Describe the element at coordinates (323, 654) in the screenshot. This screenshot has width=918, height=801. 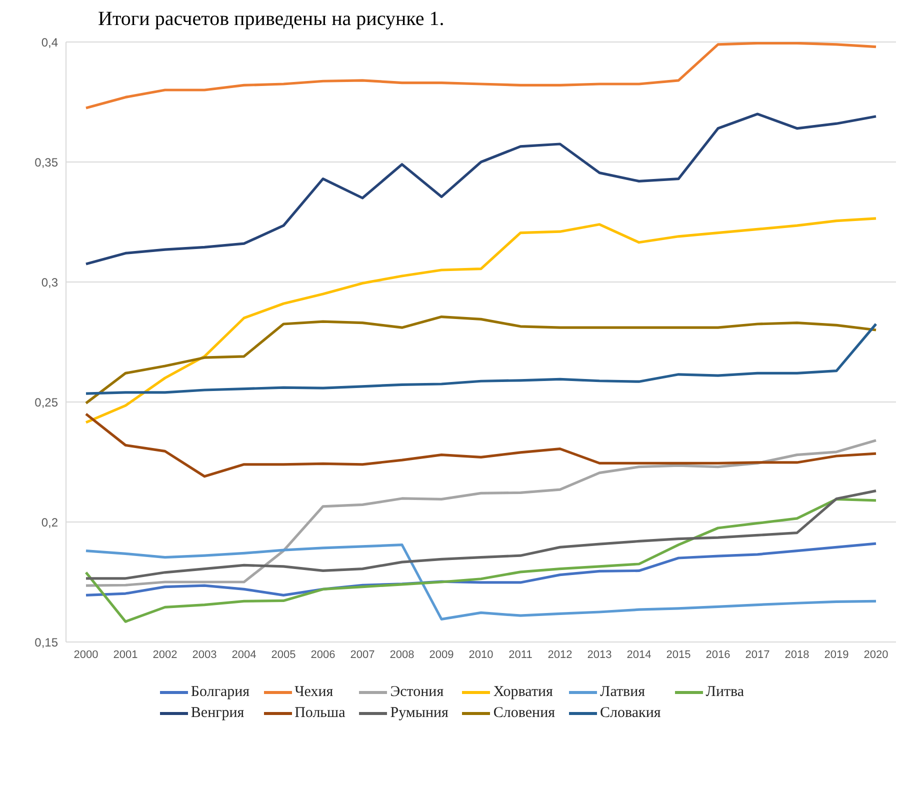
I see `x-tick-label: 2006` at that location.